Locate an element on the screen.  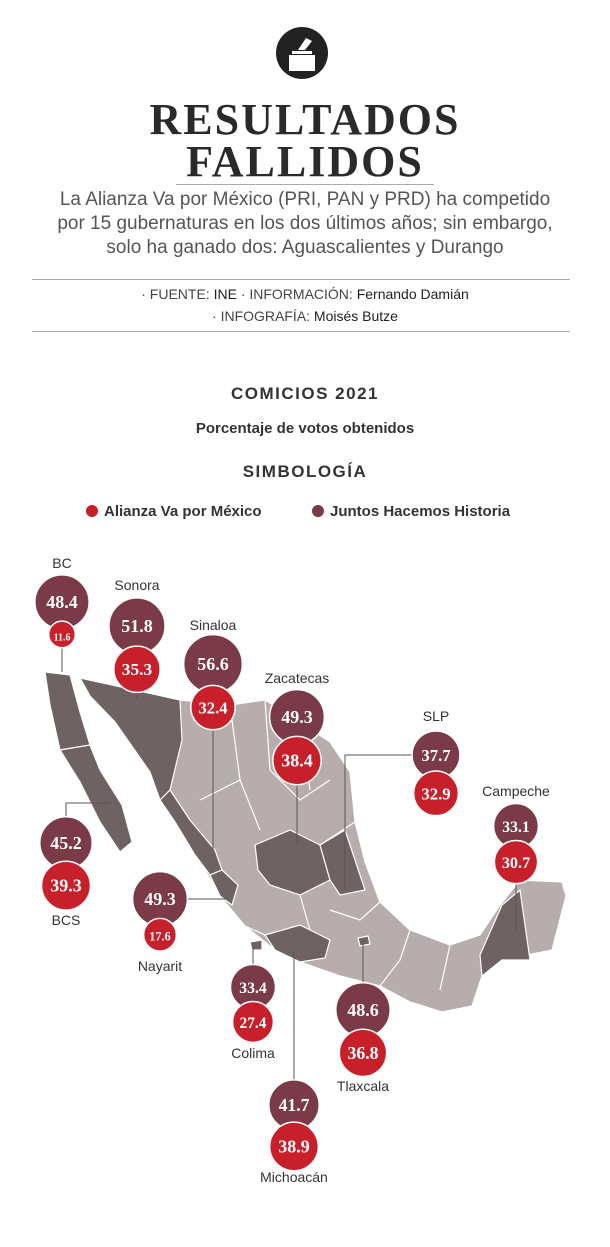
zacatecas is located at coordinates (292, 862).